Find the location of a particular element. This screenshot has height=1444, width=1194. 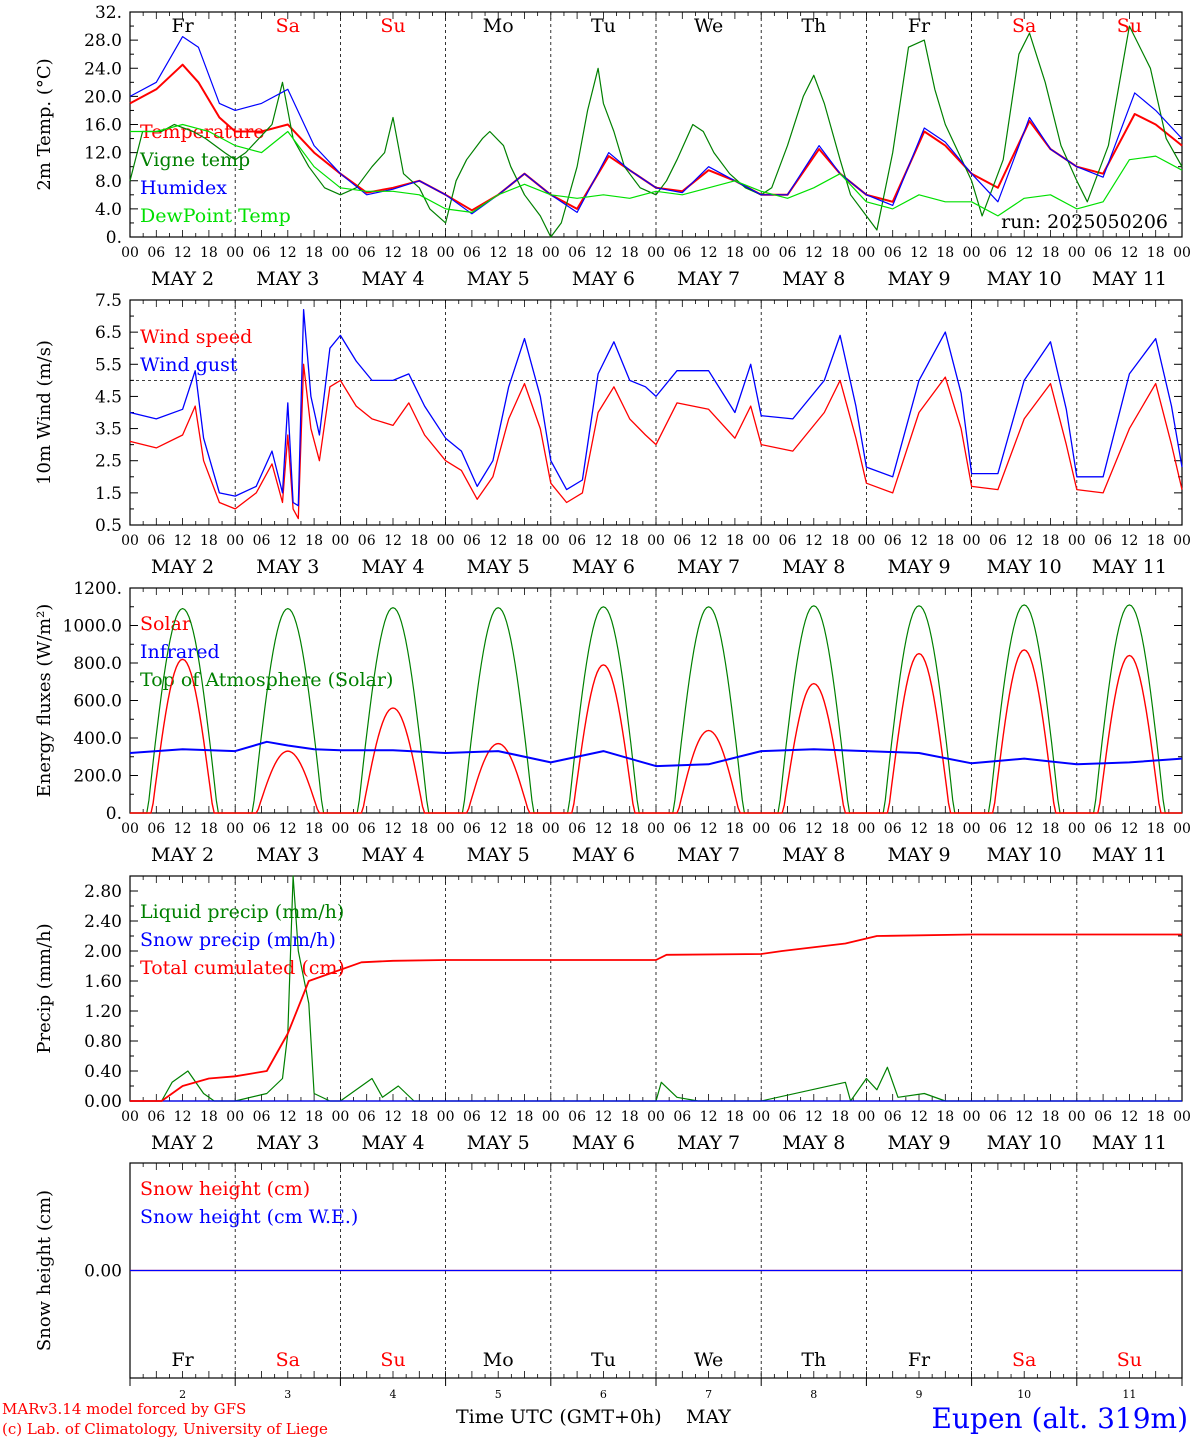

y-tick-label: 0.00 is located at coordinates (103, 1272).